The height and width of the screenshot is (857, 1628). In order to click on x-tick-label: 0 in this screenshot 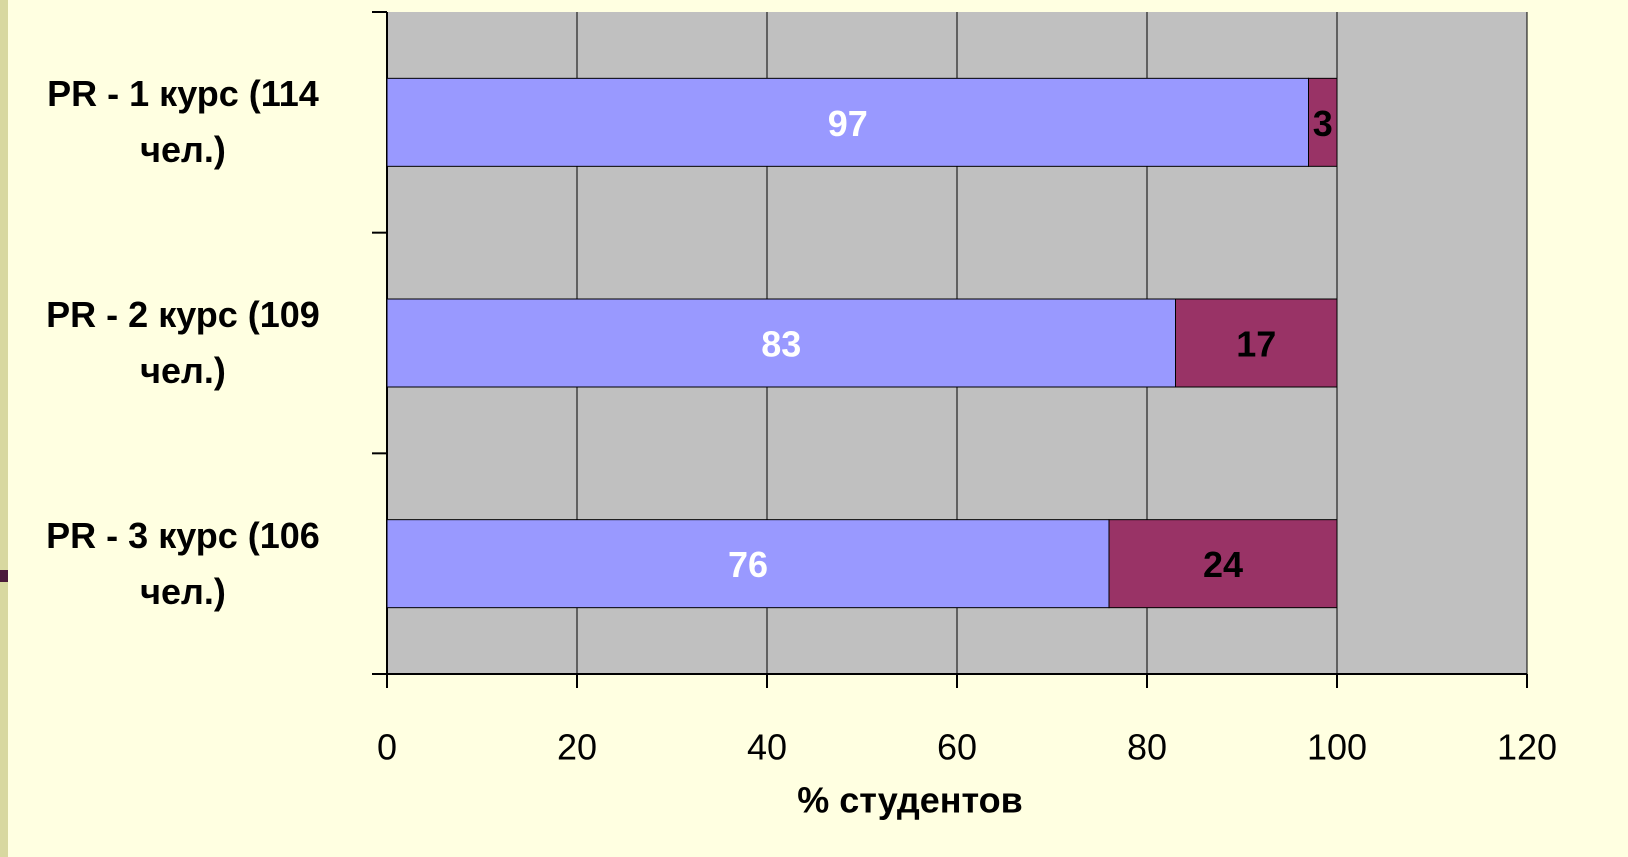, I will do `click(387, 747)`.